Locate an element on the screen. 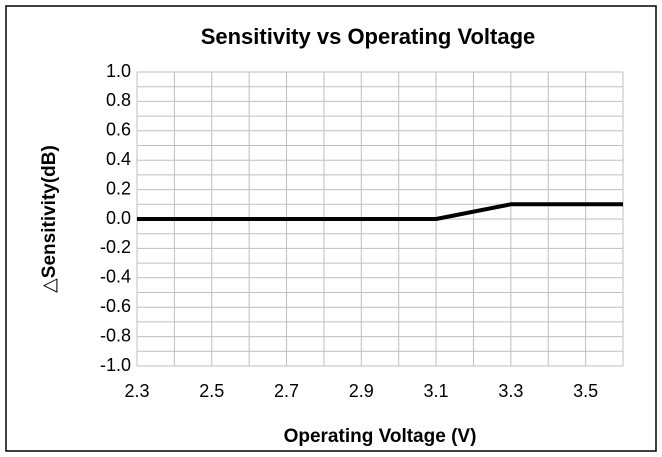 The width and height of the screenshot is (662, 457). y-tick-label: 0.0 is located at coordinates (118, 218).